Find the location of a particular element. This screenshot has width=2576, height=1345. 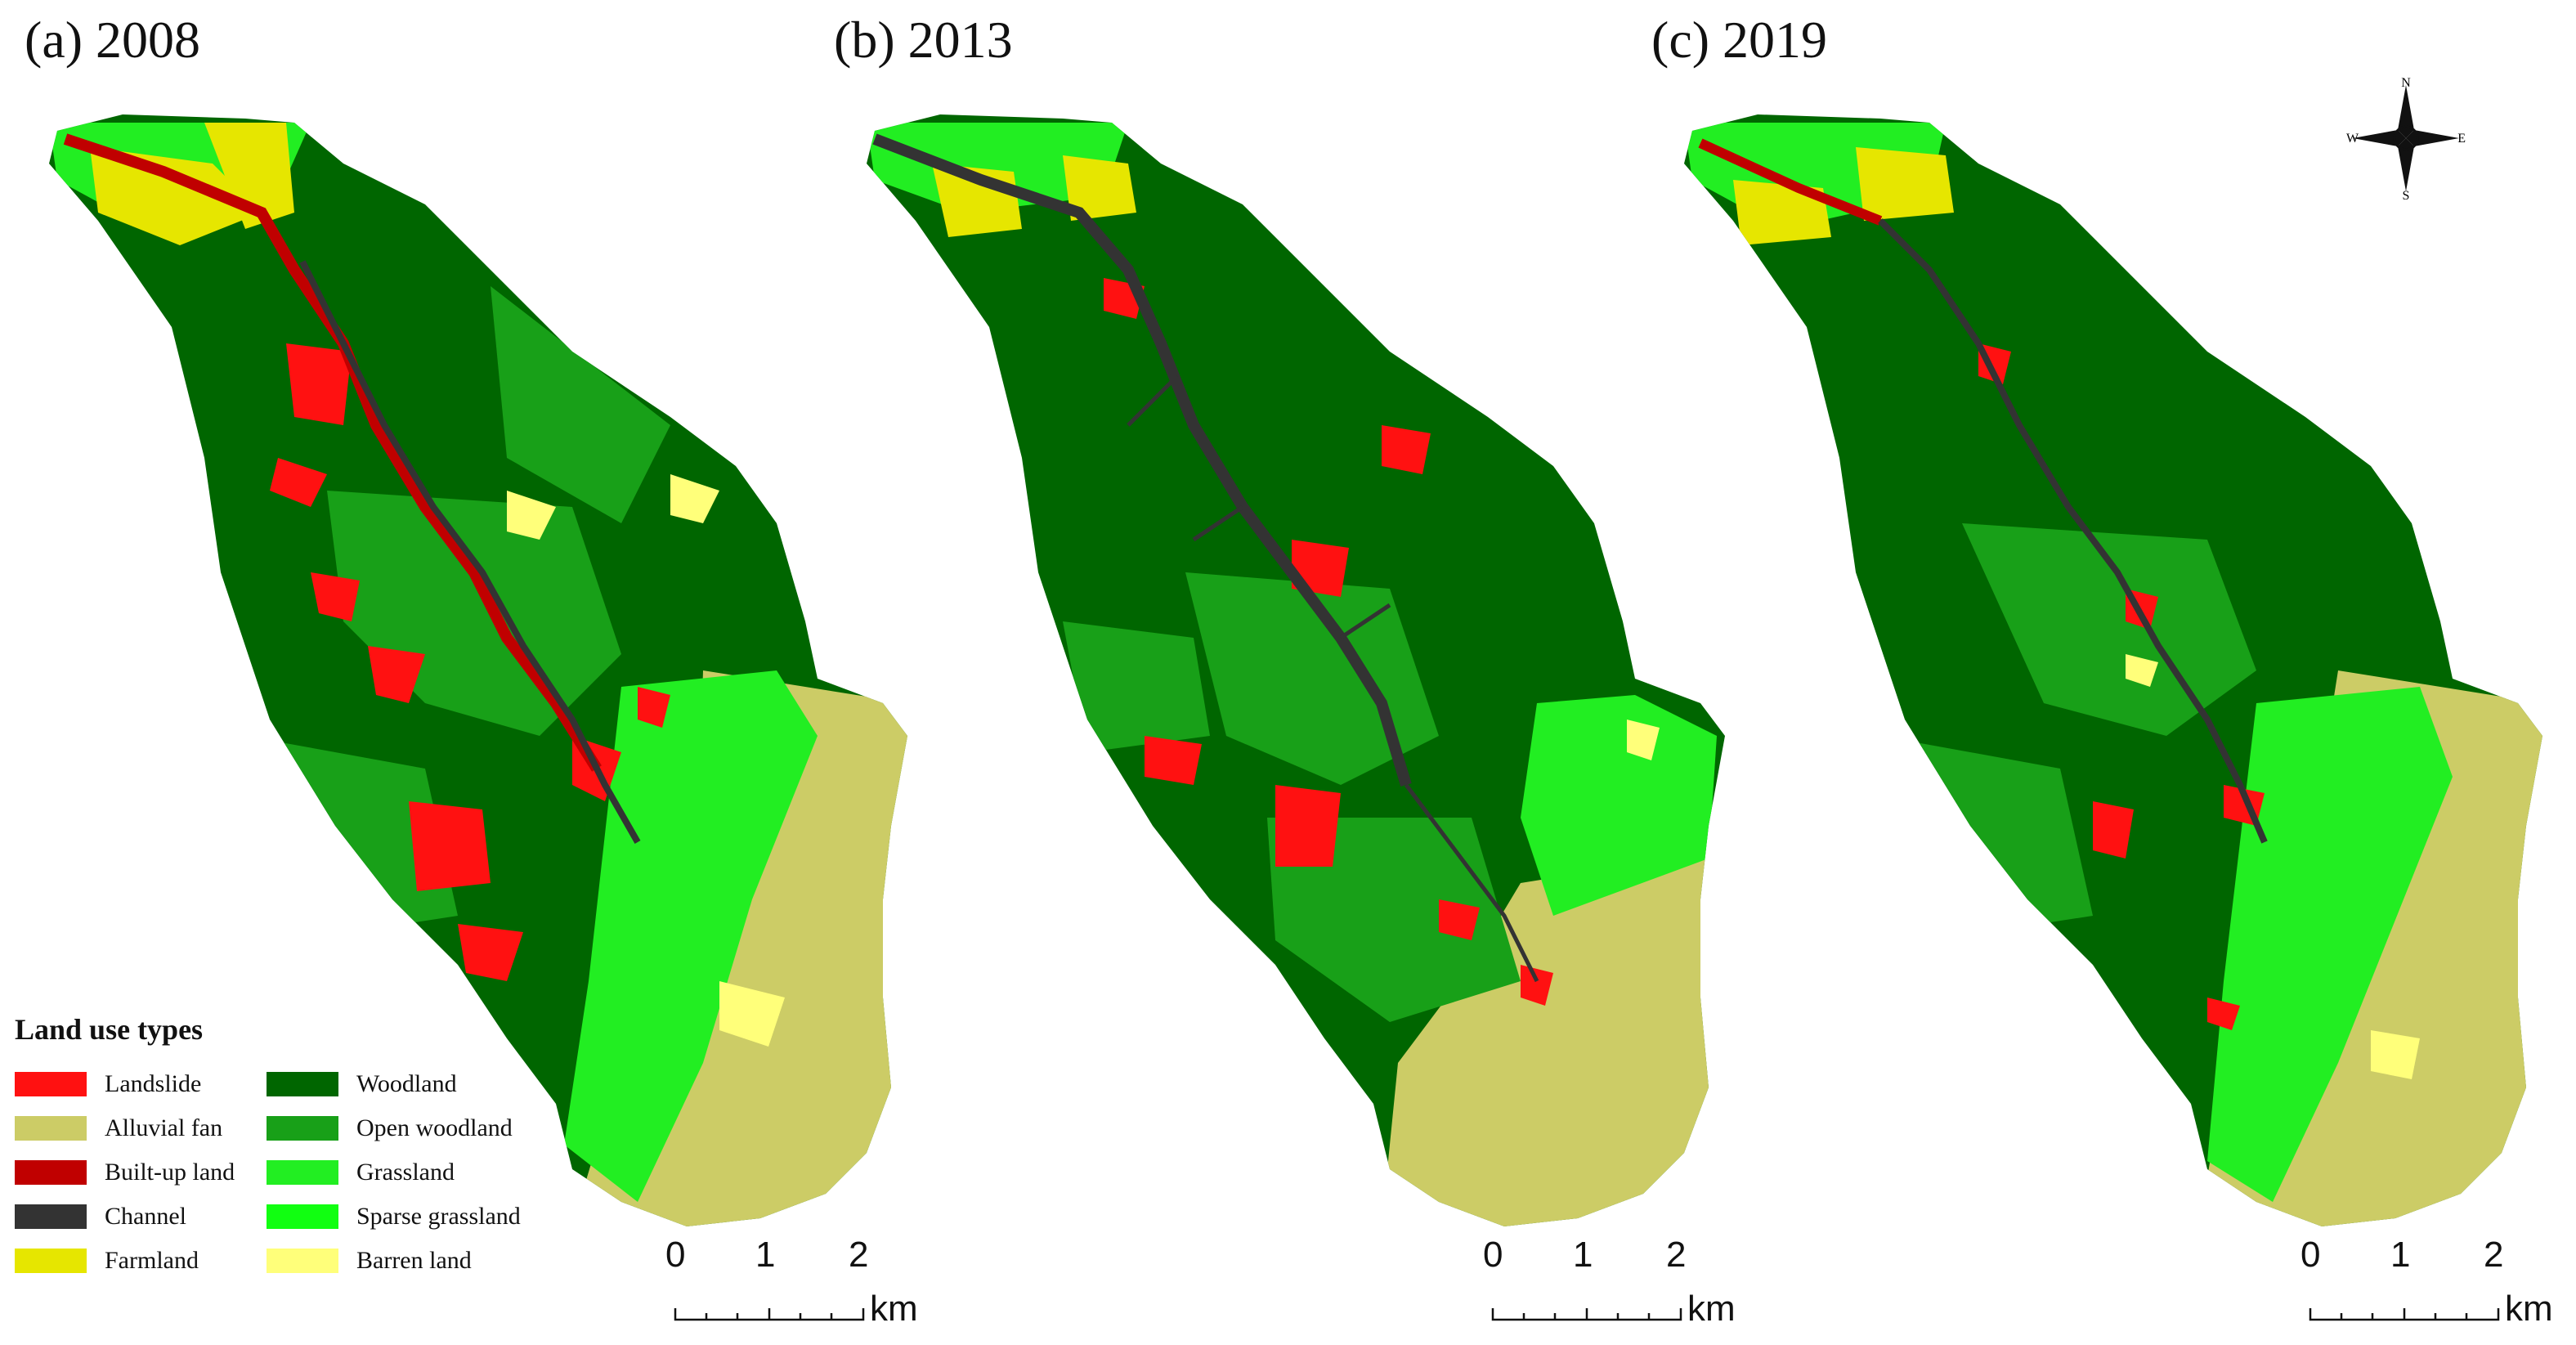

legend-label: Woodland is located at coordinates (406, 1083).